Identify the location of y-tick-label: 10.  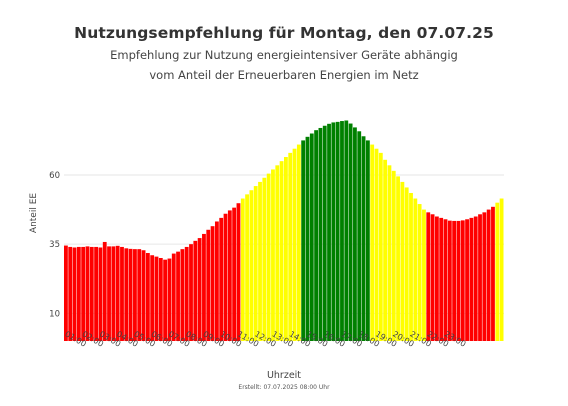
(54, 314).